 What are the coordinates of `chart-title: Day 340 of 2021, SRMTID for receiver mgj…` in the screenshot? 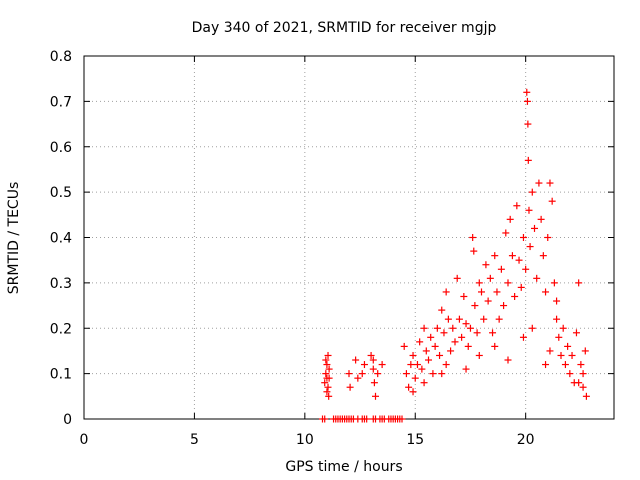 It's located at (344, 28).